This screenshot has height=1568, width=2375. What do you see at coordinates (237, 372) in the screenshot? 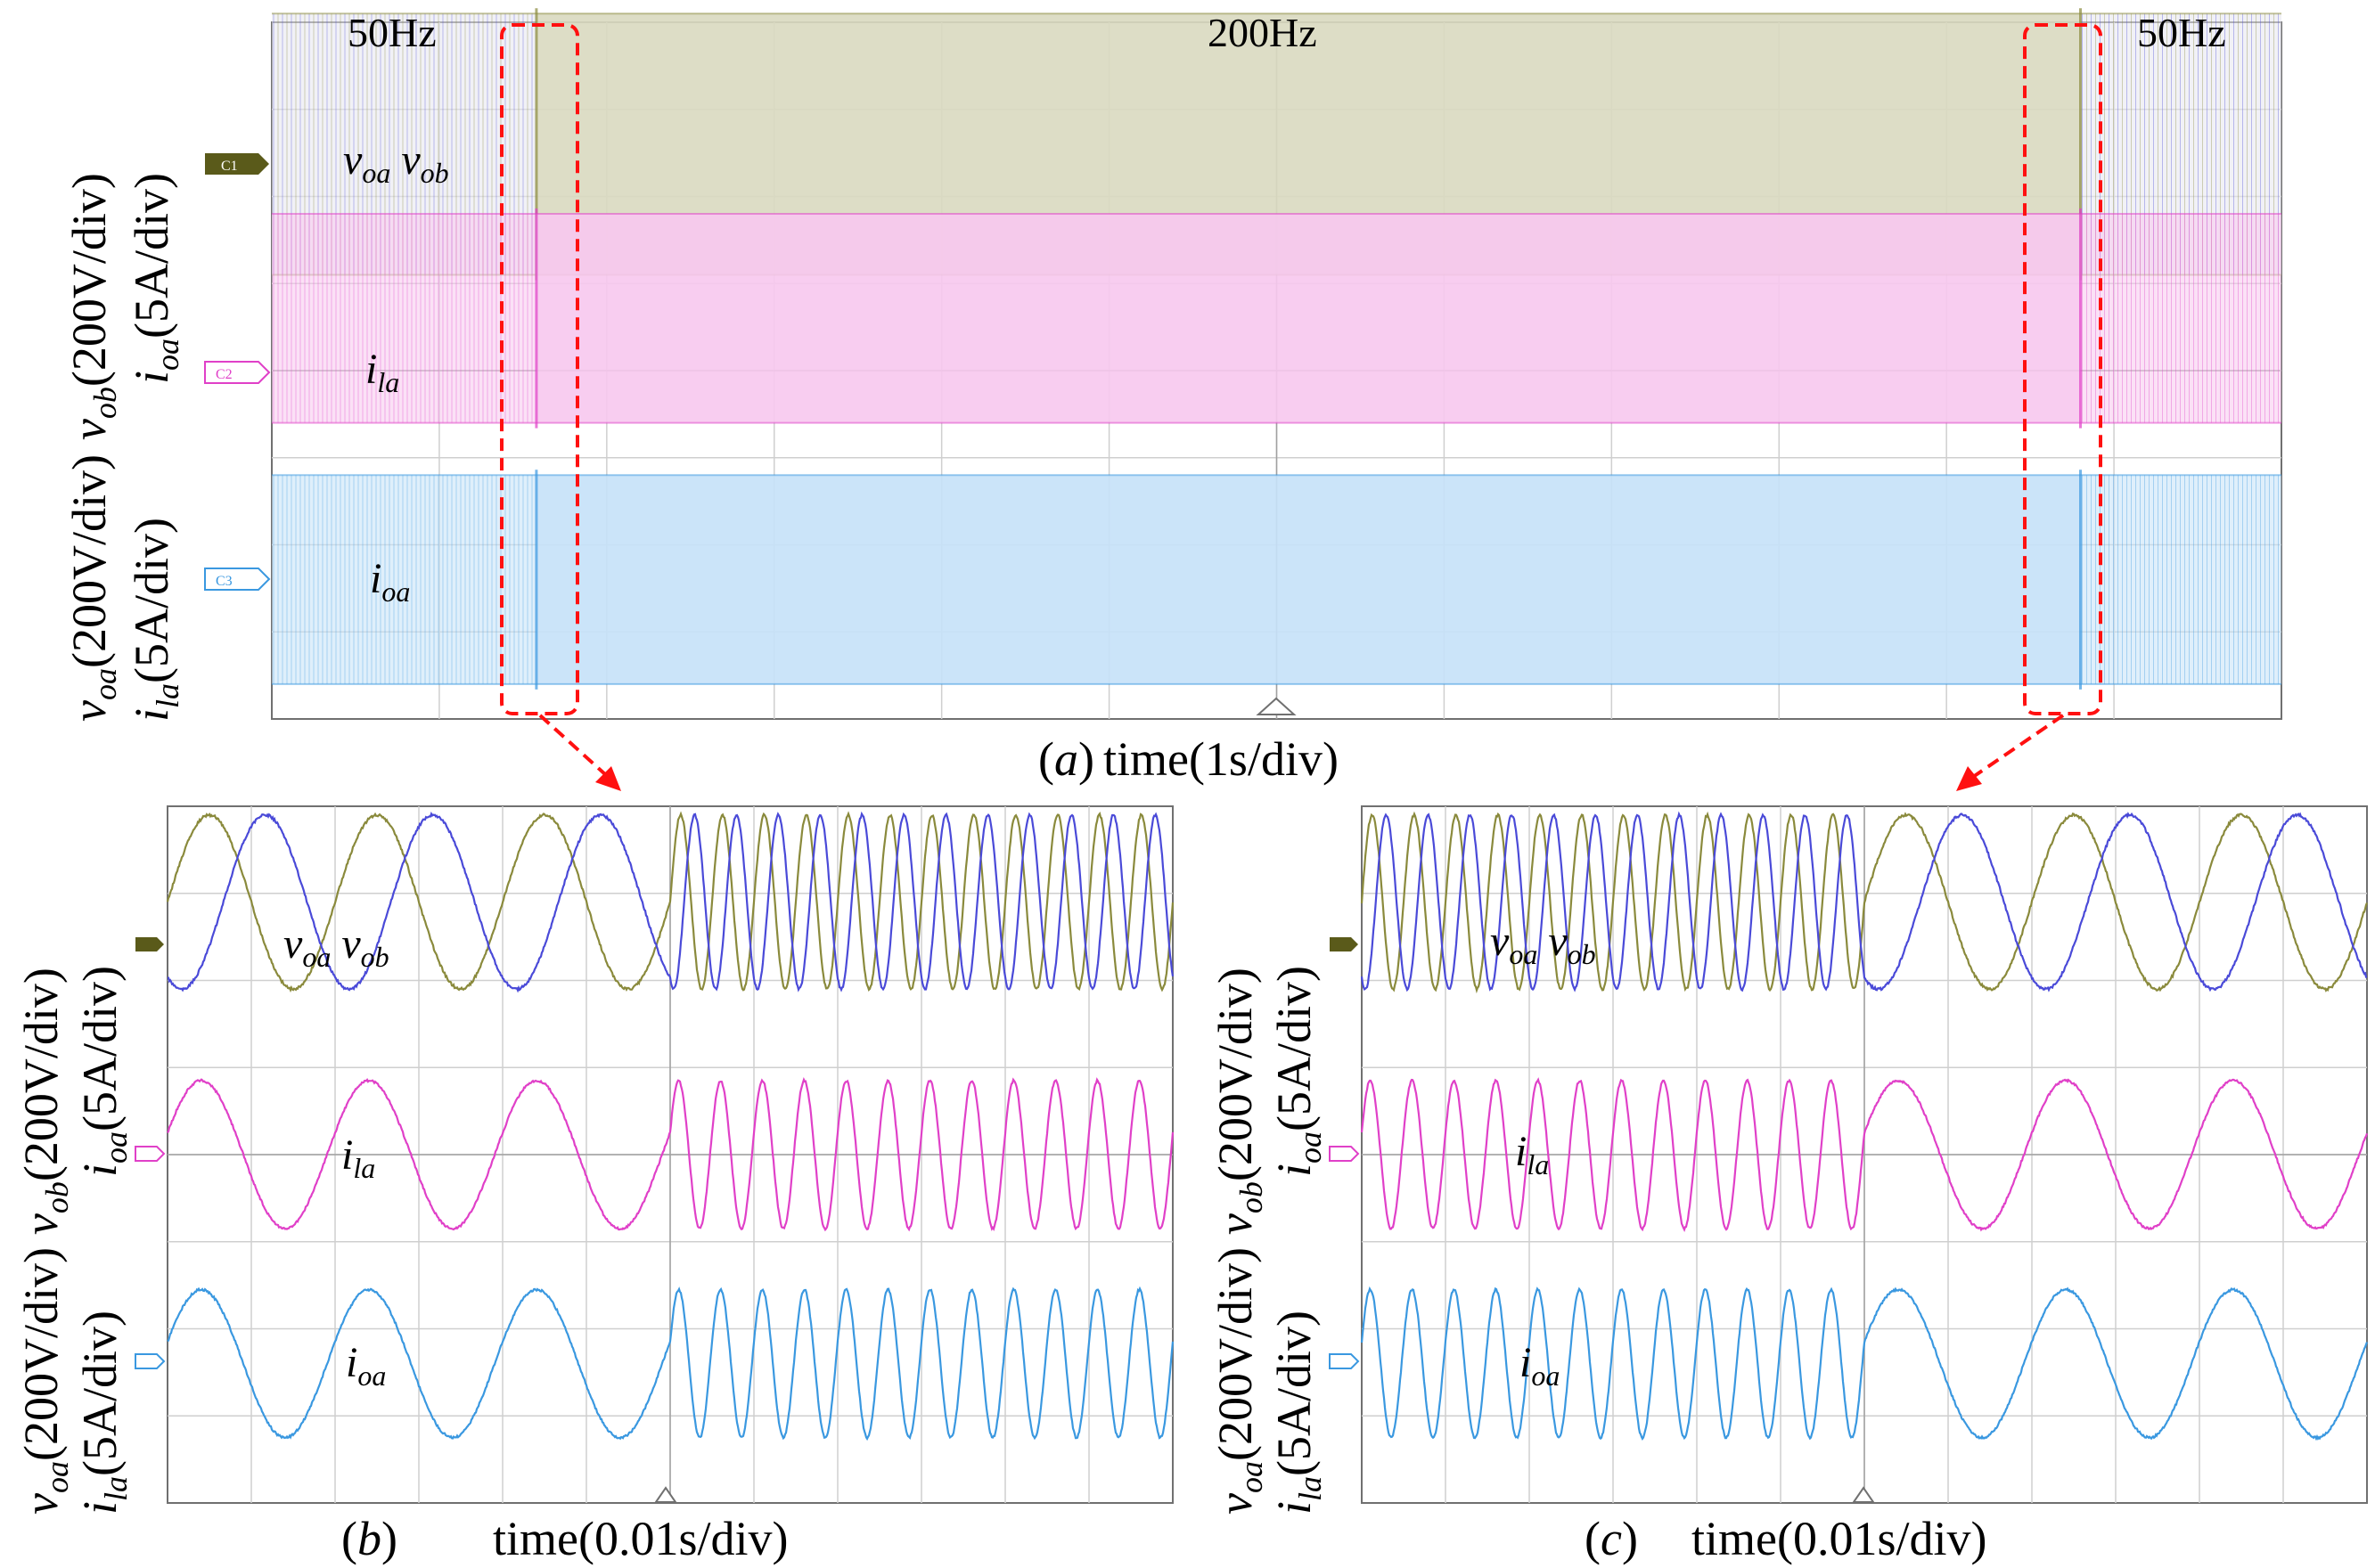
I see `channel-marker-c2: C2` at bounding box center [237, 372].